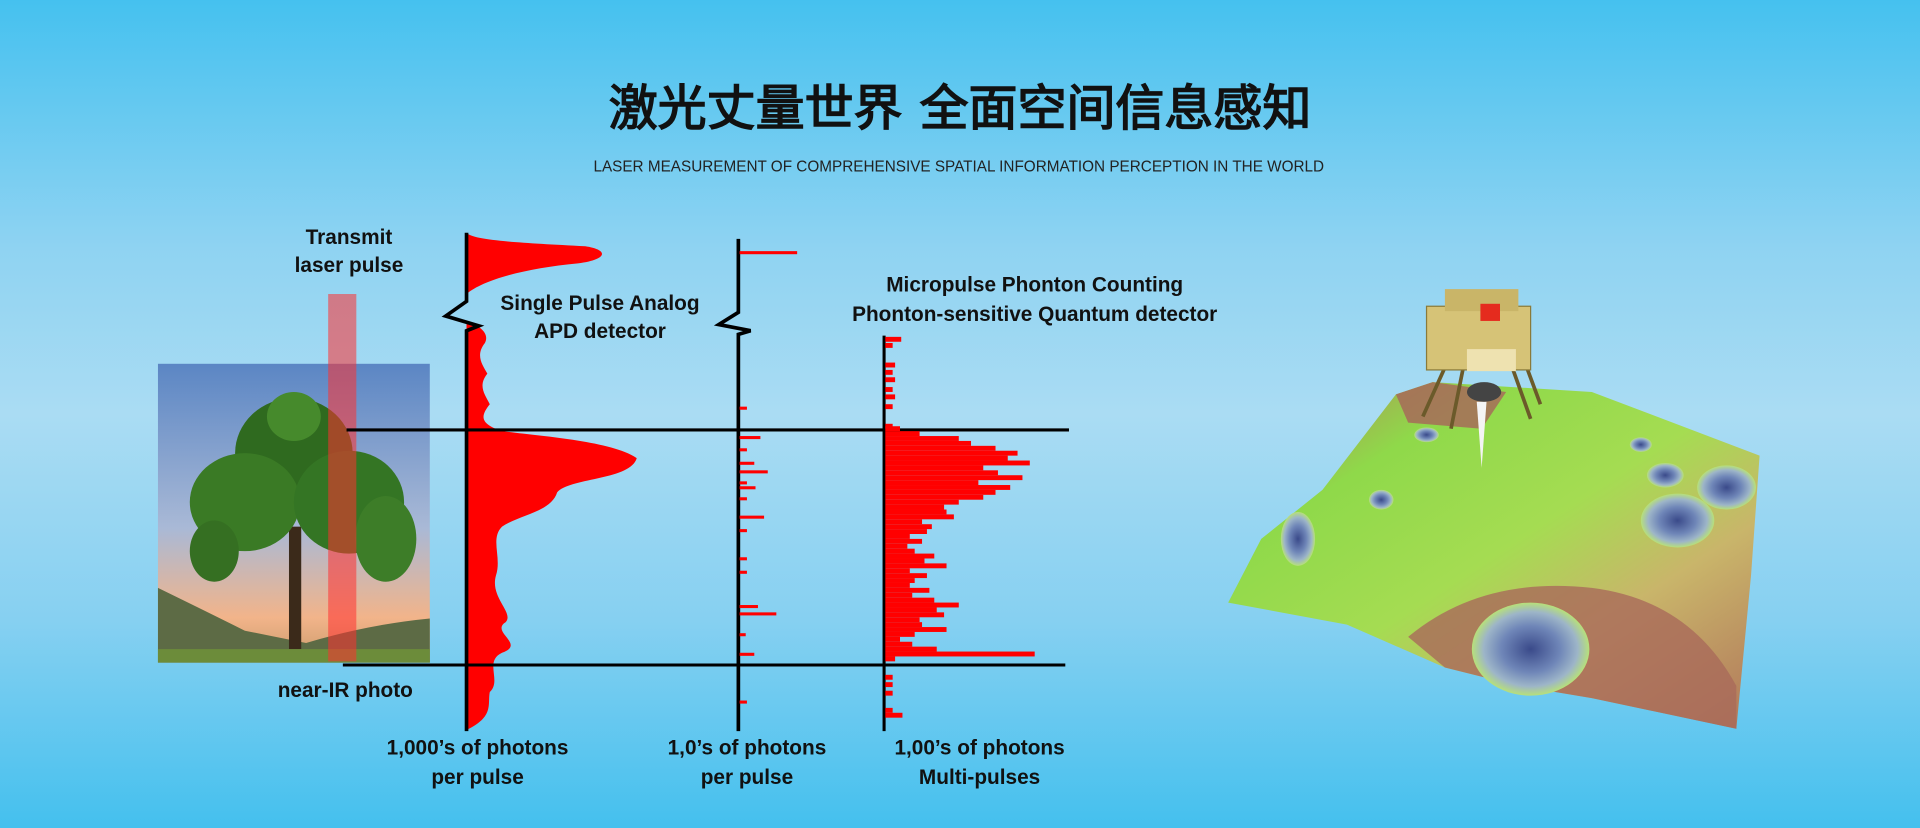  What do you see at coordinates (534, 263) in the screenshot?
I see `analog-return-top-peak` at bounding box center [534, 263].